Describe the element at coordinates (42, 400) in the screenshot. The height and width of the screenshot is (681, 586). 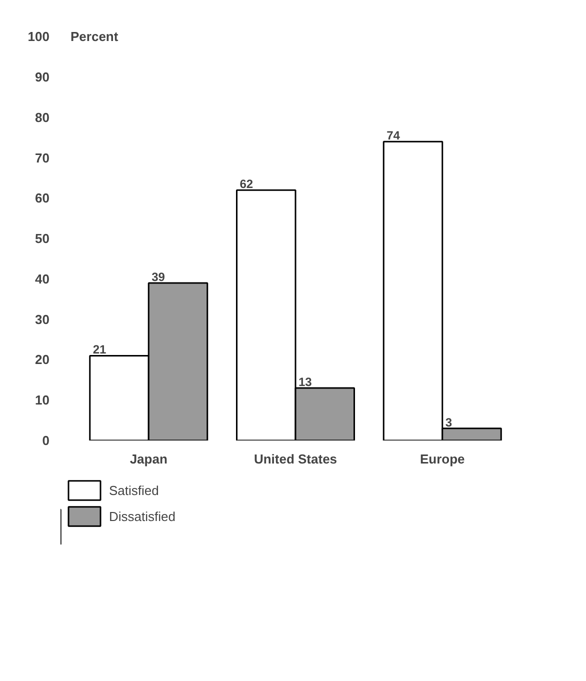
I see `y-tick-label: 10` at that location.